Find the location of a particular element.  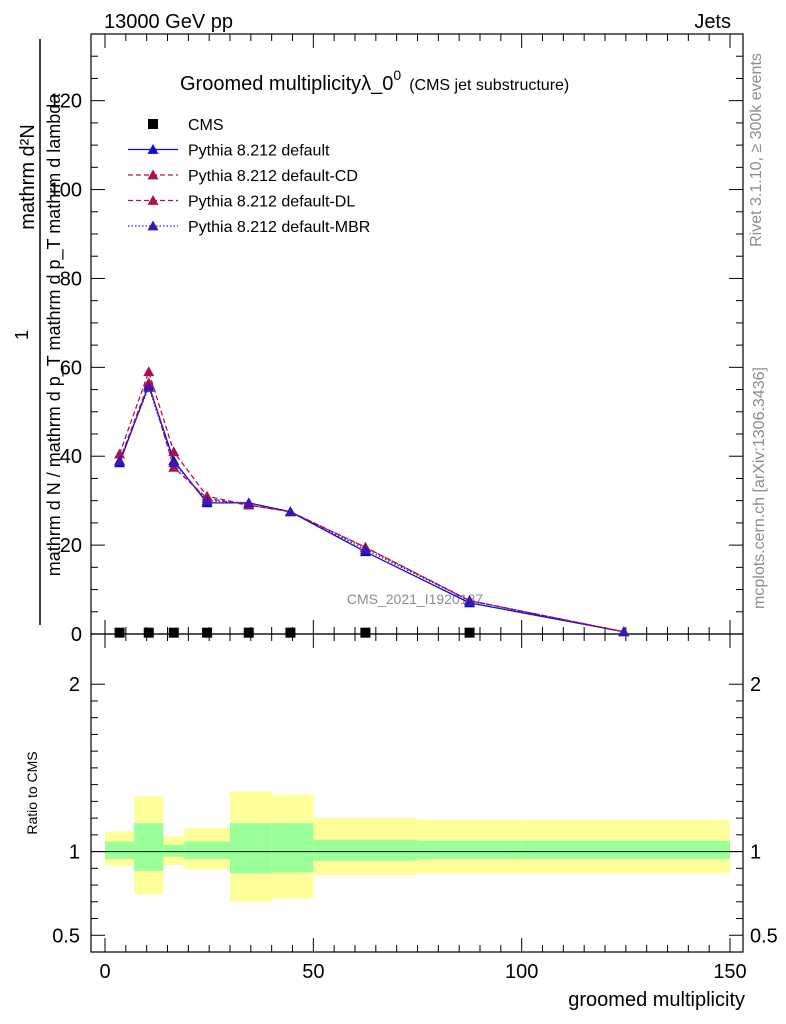

legend-entry-label: Pythia 8.212 default-DL is located at coordinates (271, 202).